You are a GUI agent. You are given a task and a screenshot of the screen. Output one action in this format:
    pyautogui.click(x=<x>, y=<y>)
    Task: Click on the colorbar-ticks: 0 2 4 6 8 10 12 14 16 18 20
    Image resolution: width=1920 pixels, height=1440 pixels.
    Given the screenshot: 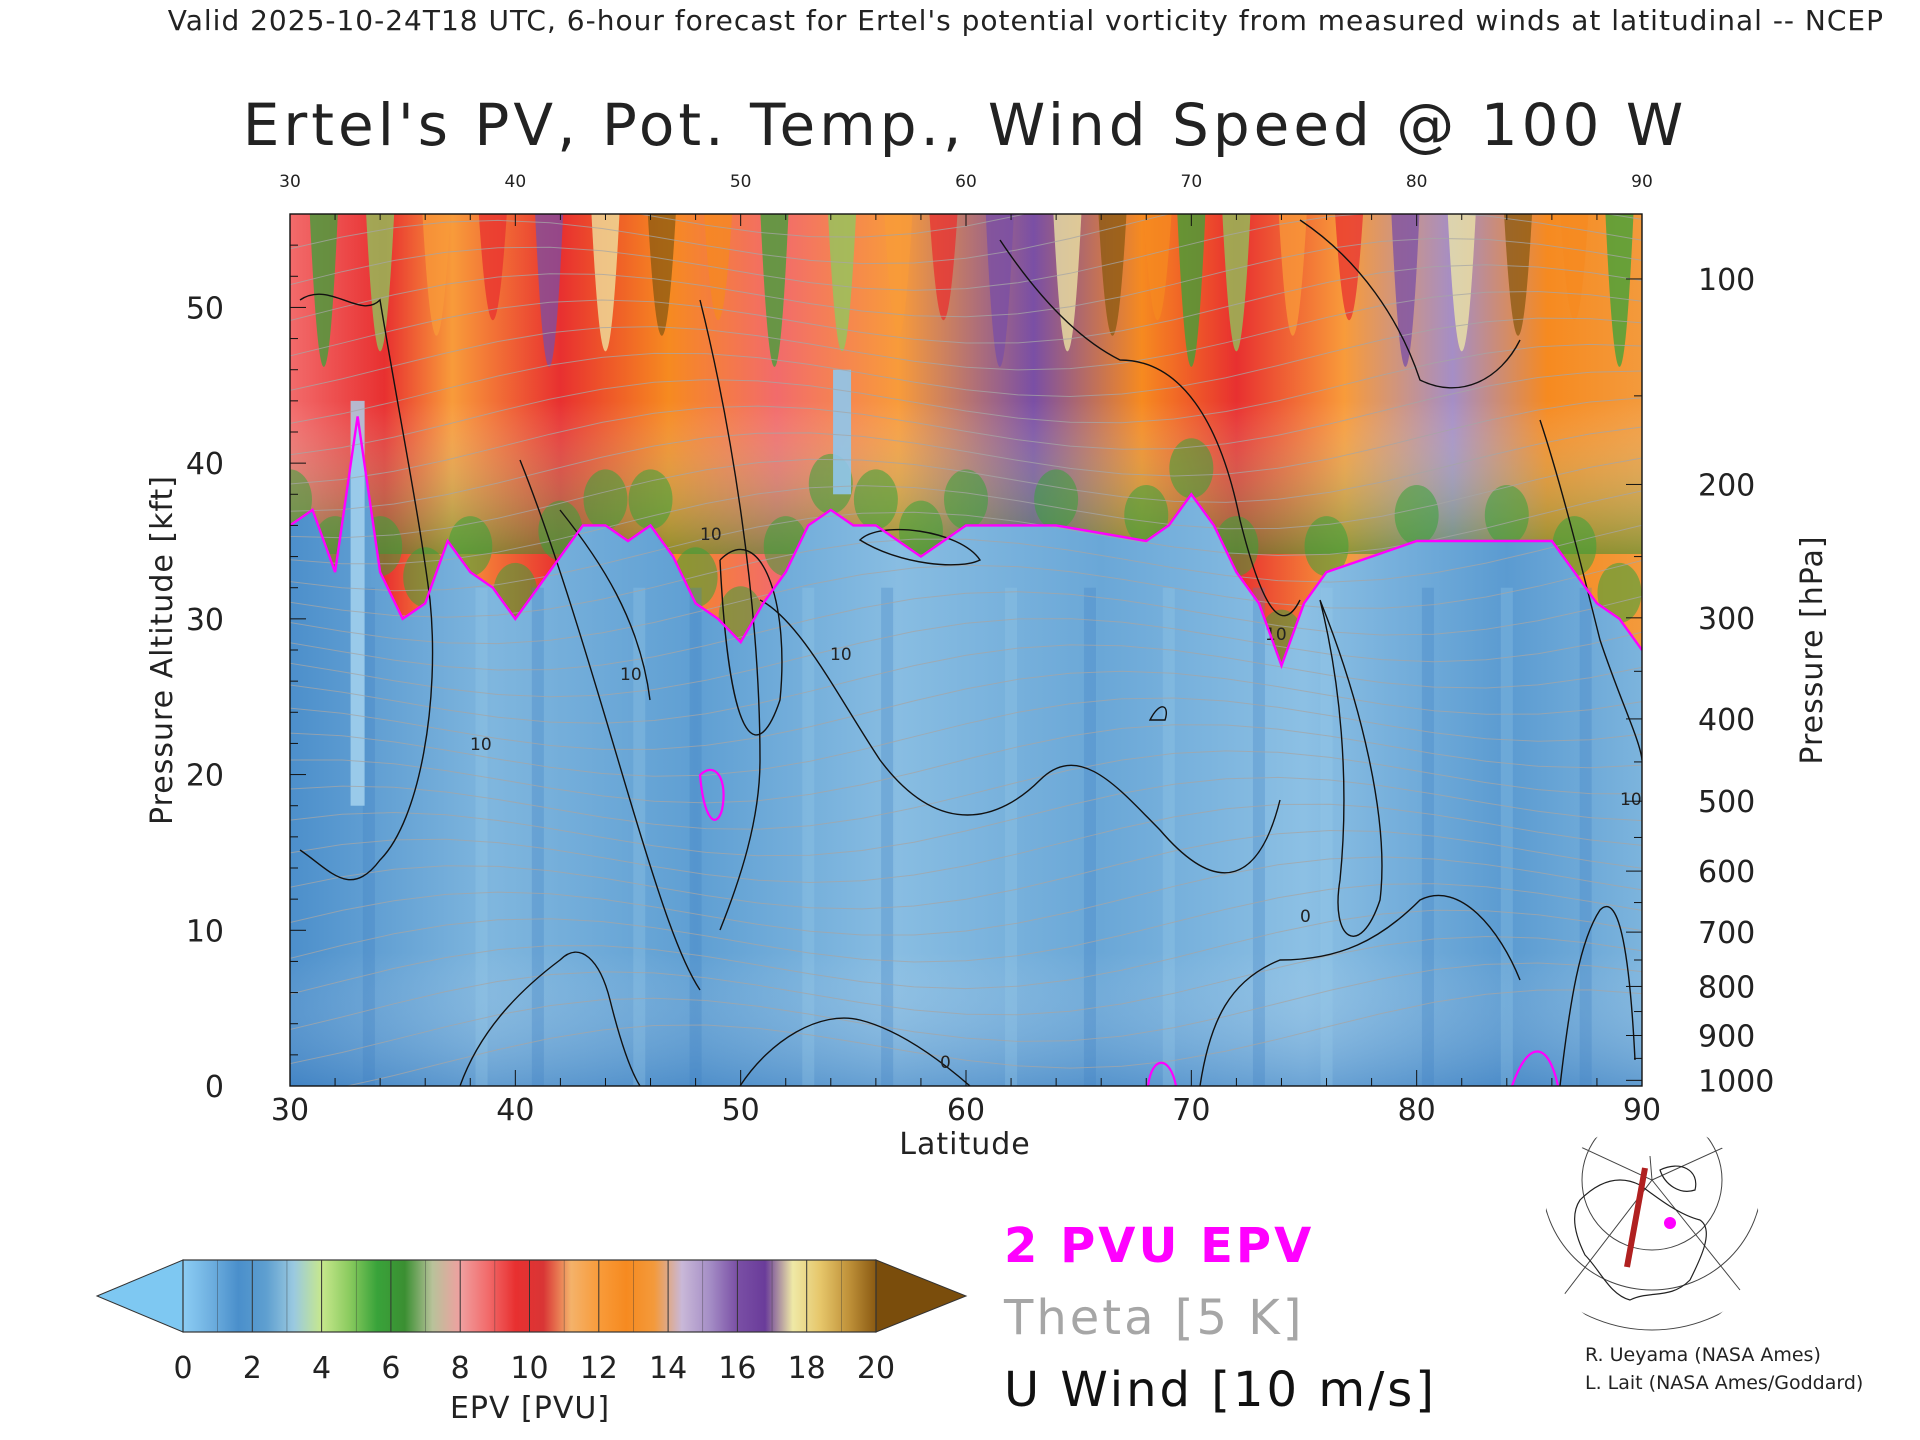 What is the action you would take?
    pyautogui.click(x=534, y=1323)
    